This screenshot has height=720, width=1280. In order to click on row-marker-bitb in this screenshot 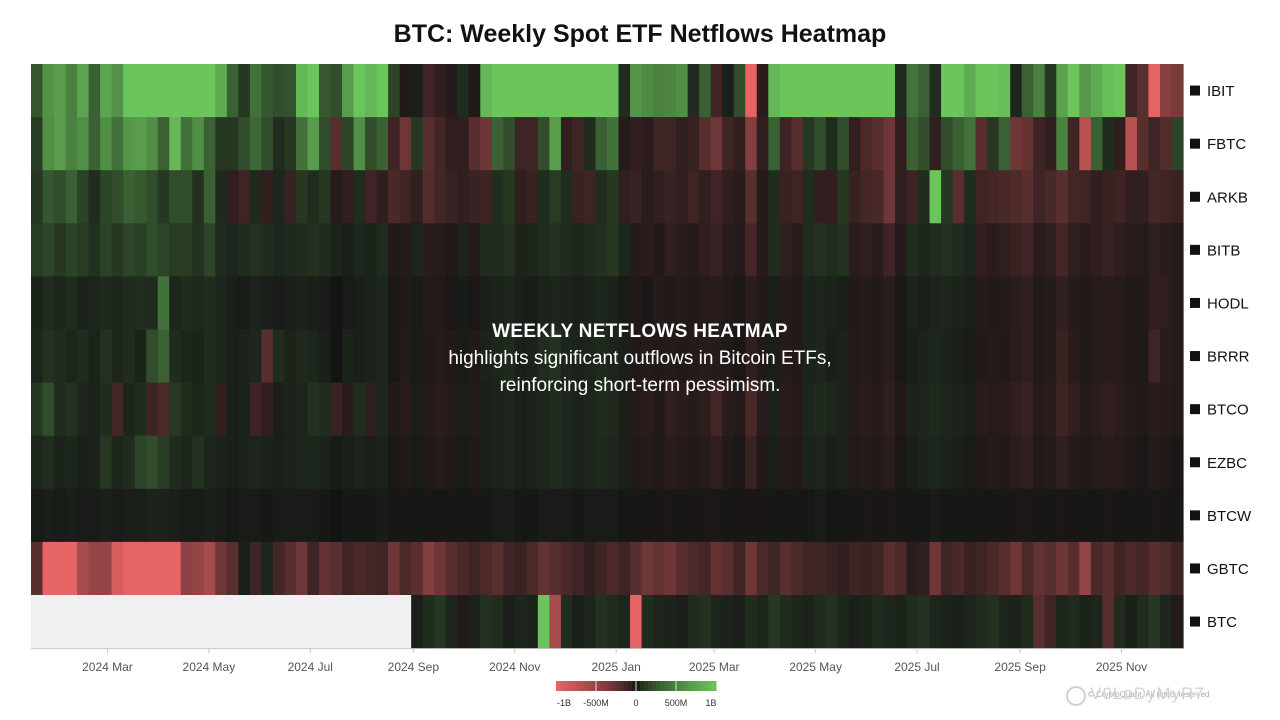, I will do `click(1195, 249)`.